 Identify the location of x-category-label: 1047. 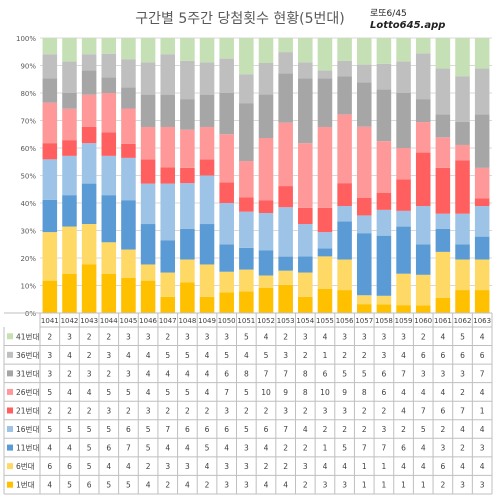
(168, 321).